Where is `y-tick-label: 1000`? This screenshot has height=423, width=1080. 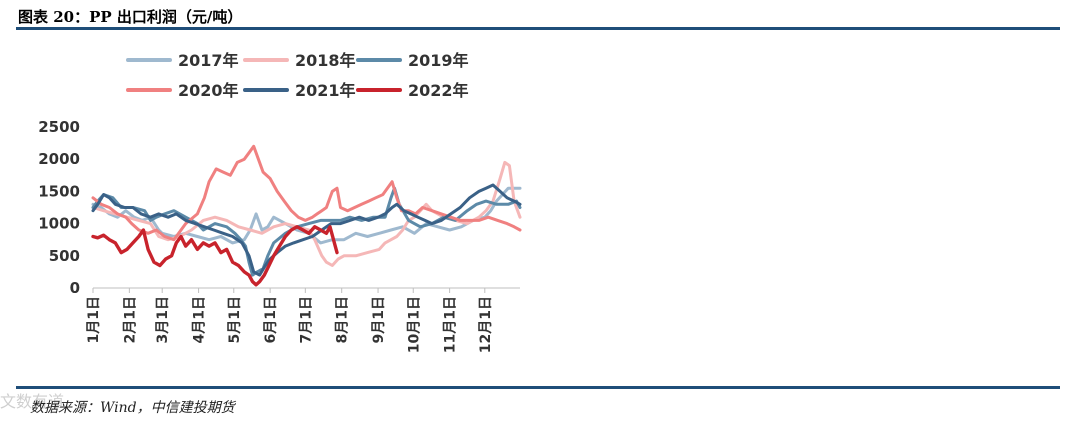 y-tick-label: 1000 is located at coordinates (59, 224).